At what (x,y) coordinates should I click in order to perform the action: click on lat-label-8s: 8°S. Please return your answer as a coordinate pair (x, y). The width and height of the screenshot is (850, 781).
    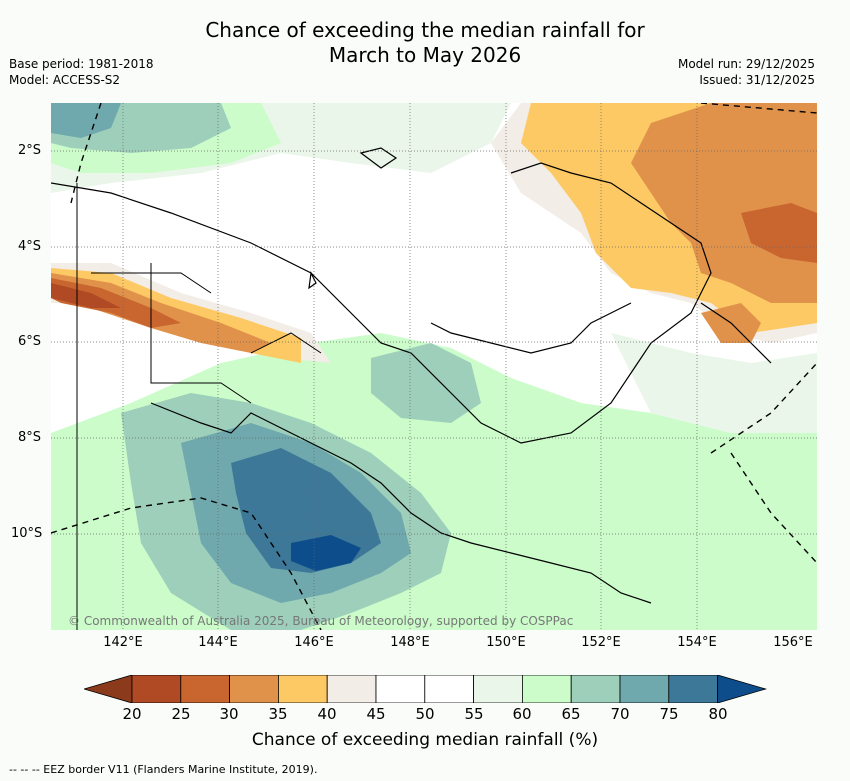
    Looking at the image, I should click on (30, 437).